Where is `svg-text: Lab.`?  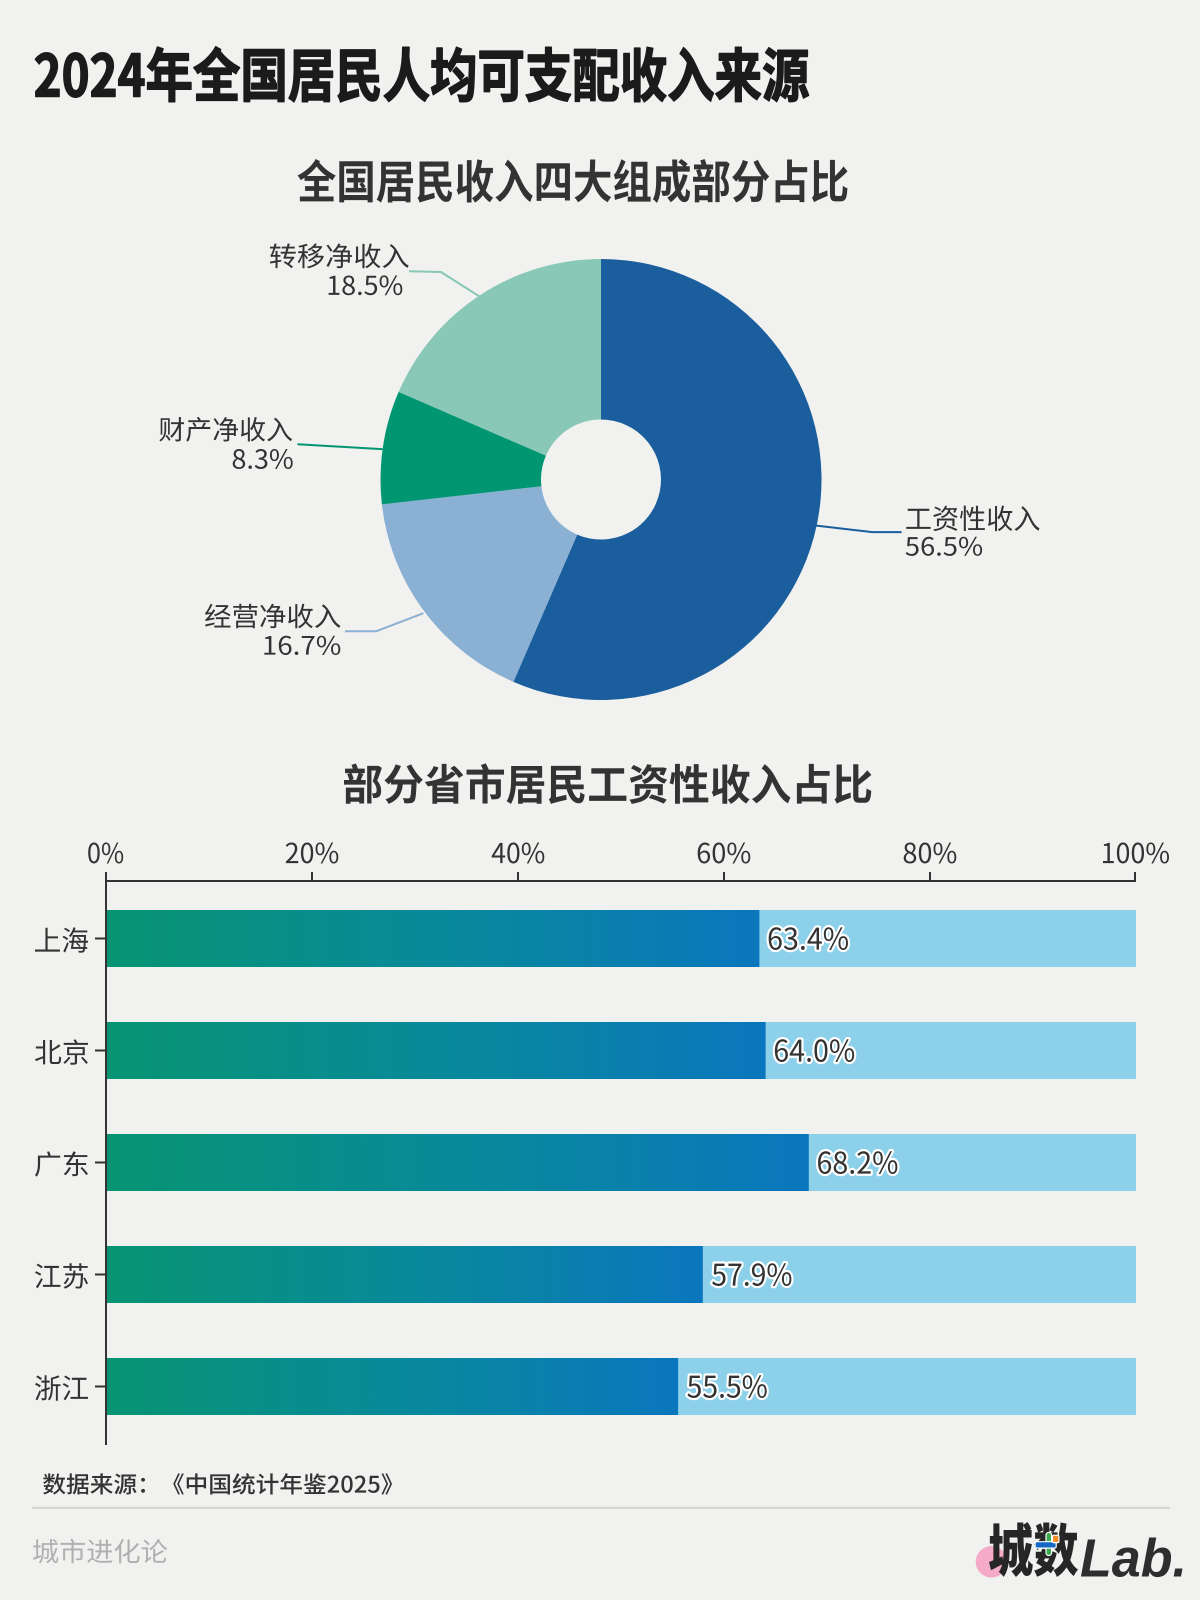 svg-text: Lab. is located at coordinates (1133, 1559).